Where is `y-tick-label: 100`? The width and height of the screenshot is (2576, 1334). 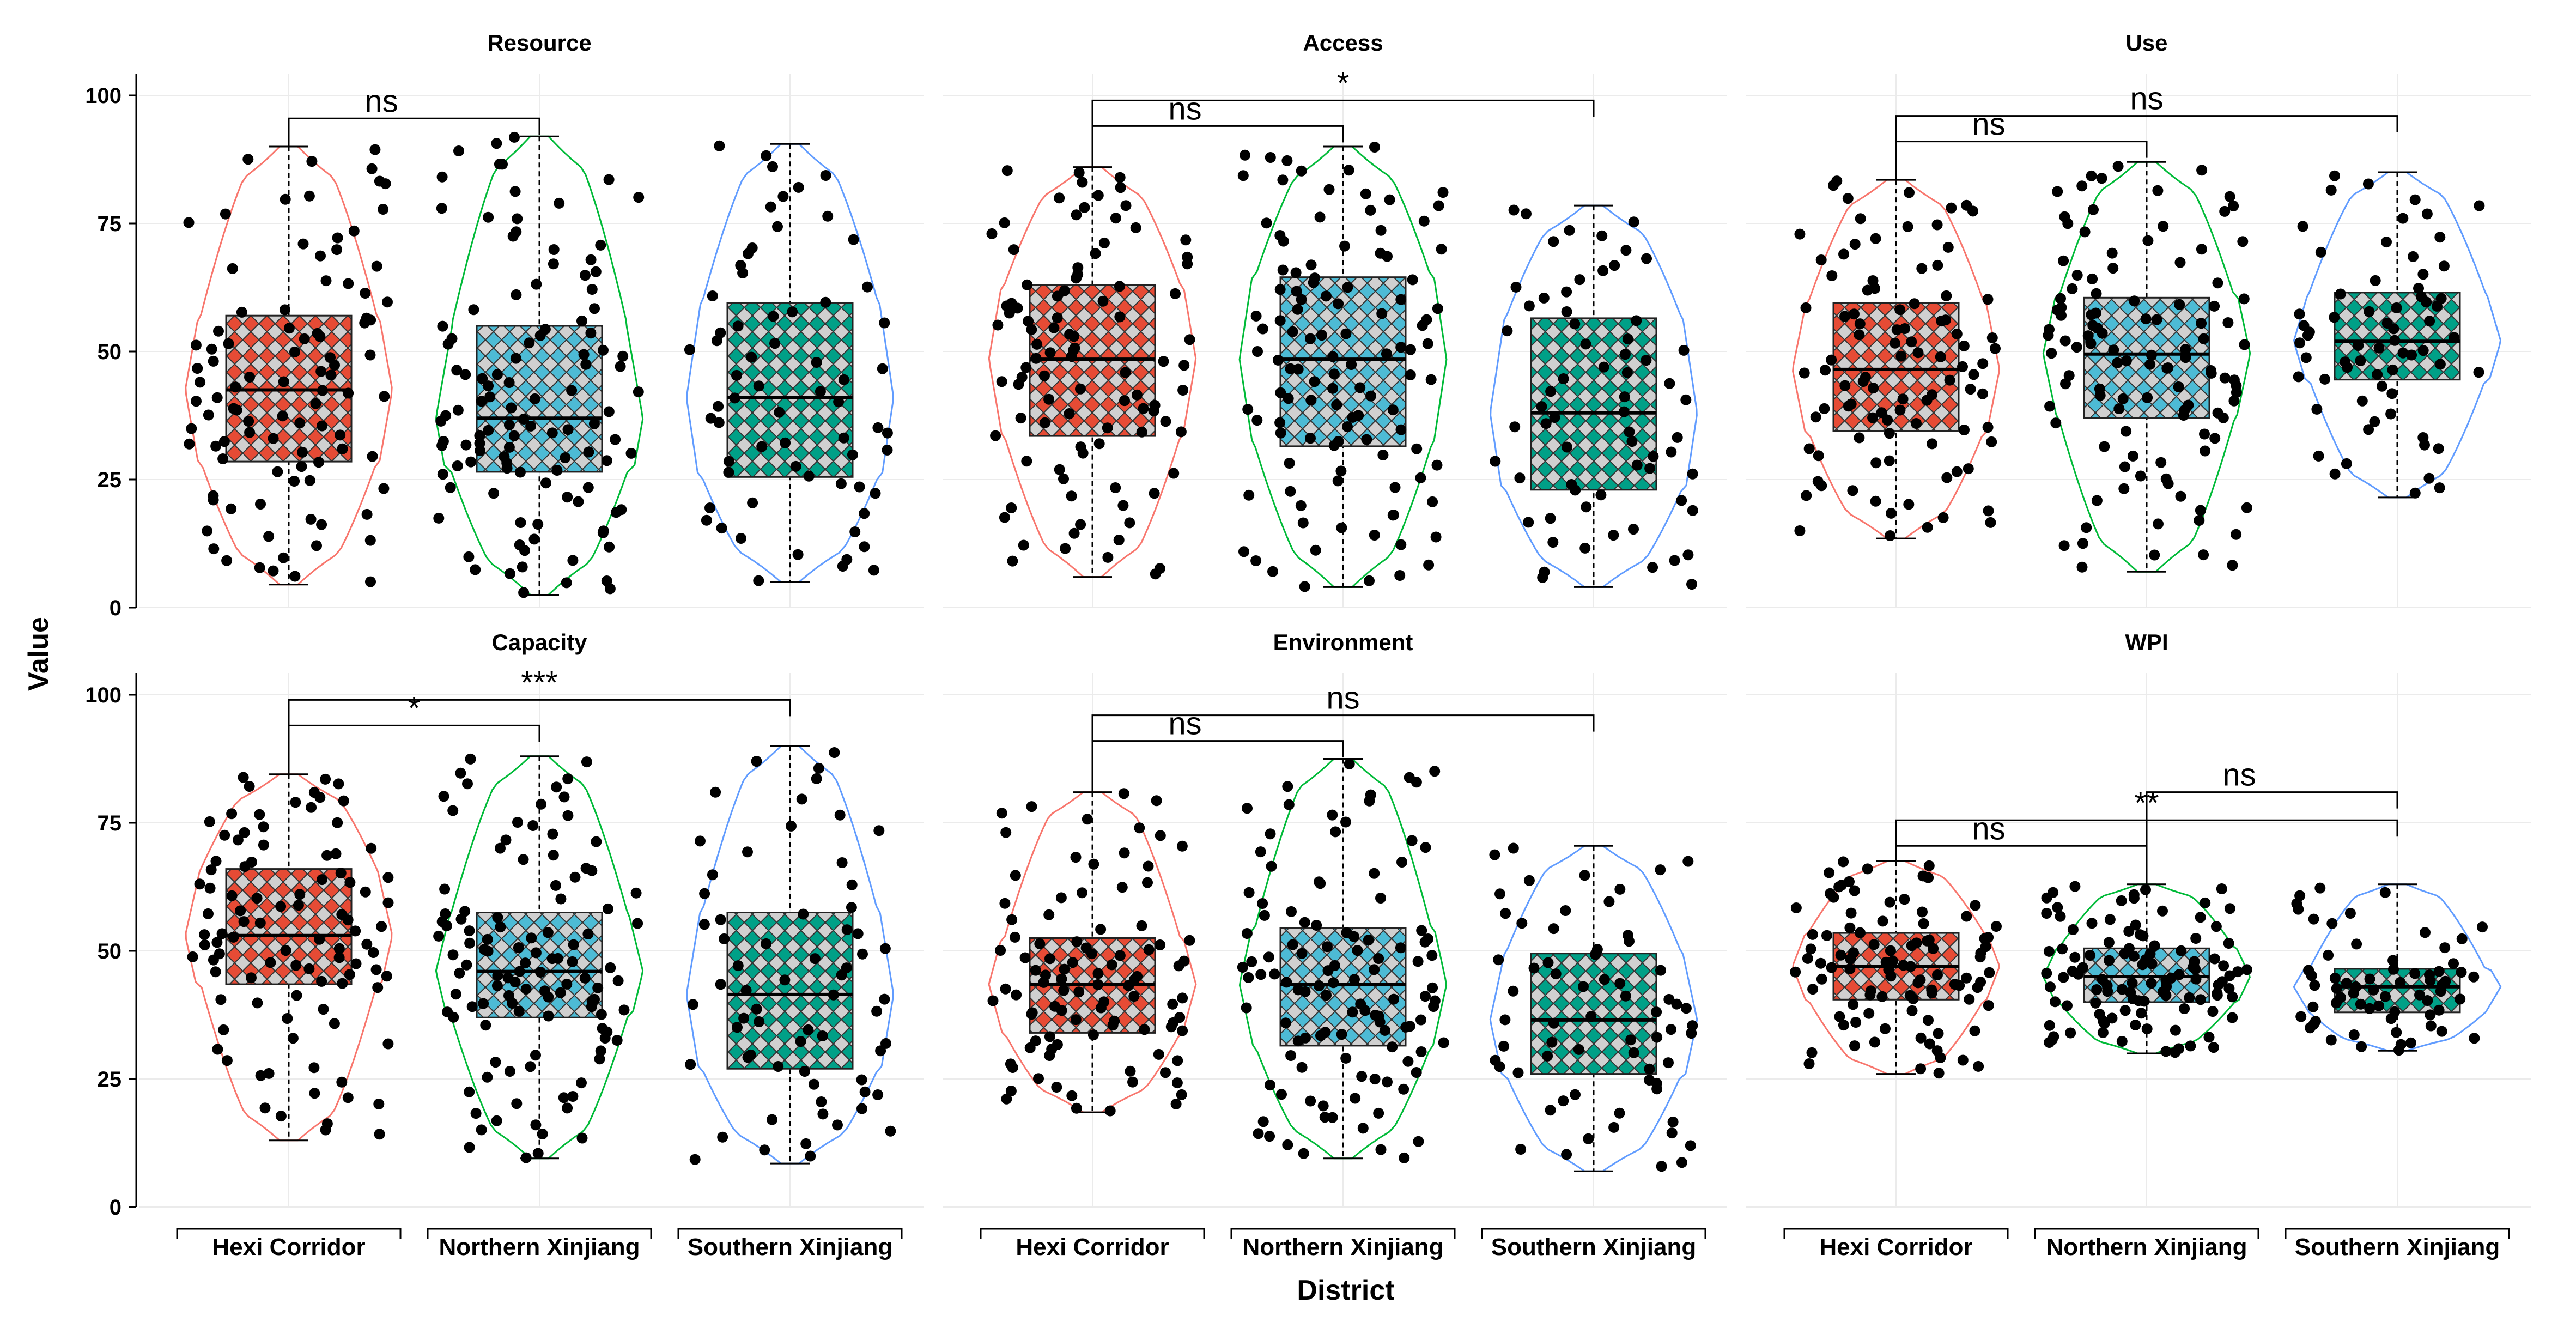 y-tick-label: 100 is located at coordinates (103, 695).